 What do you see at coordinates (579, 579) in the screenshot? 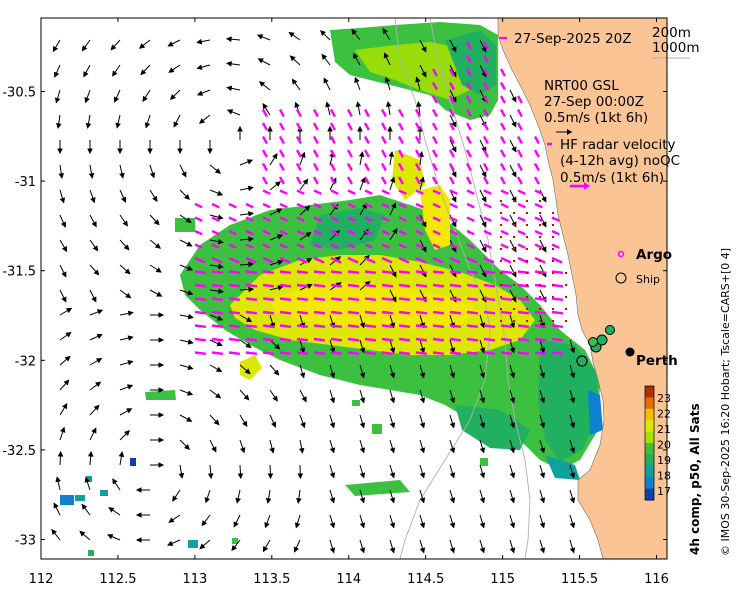
I see `x-tick-label: 115.5` at bounding box center [579, 579].